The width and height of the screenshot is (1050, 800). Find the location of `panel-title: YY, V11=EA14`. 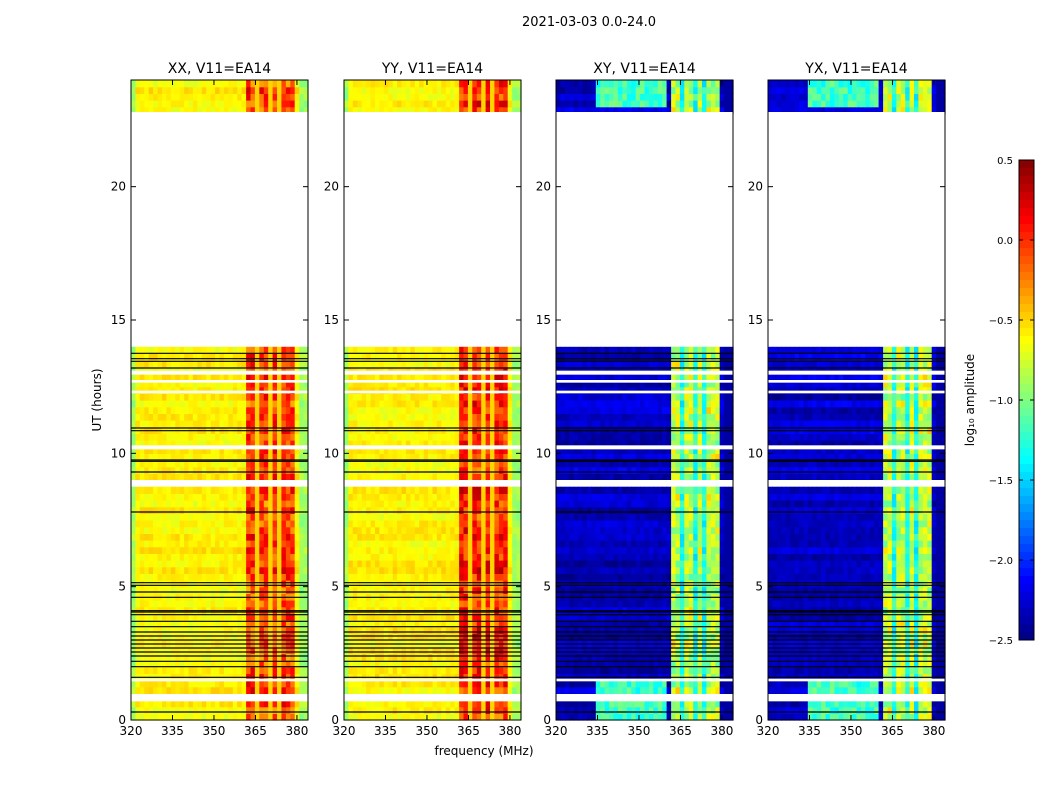

panel-title: YY, V11=EA14 is located at coordinates (432, 69).